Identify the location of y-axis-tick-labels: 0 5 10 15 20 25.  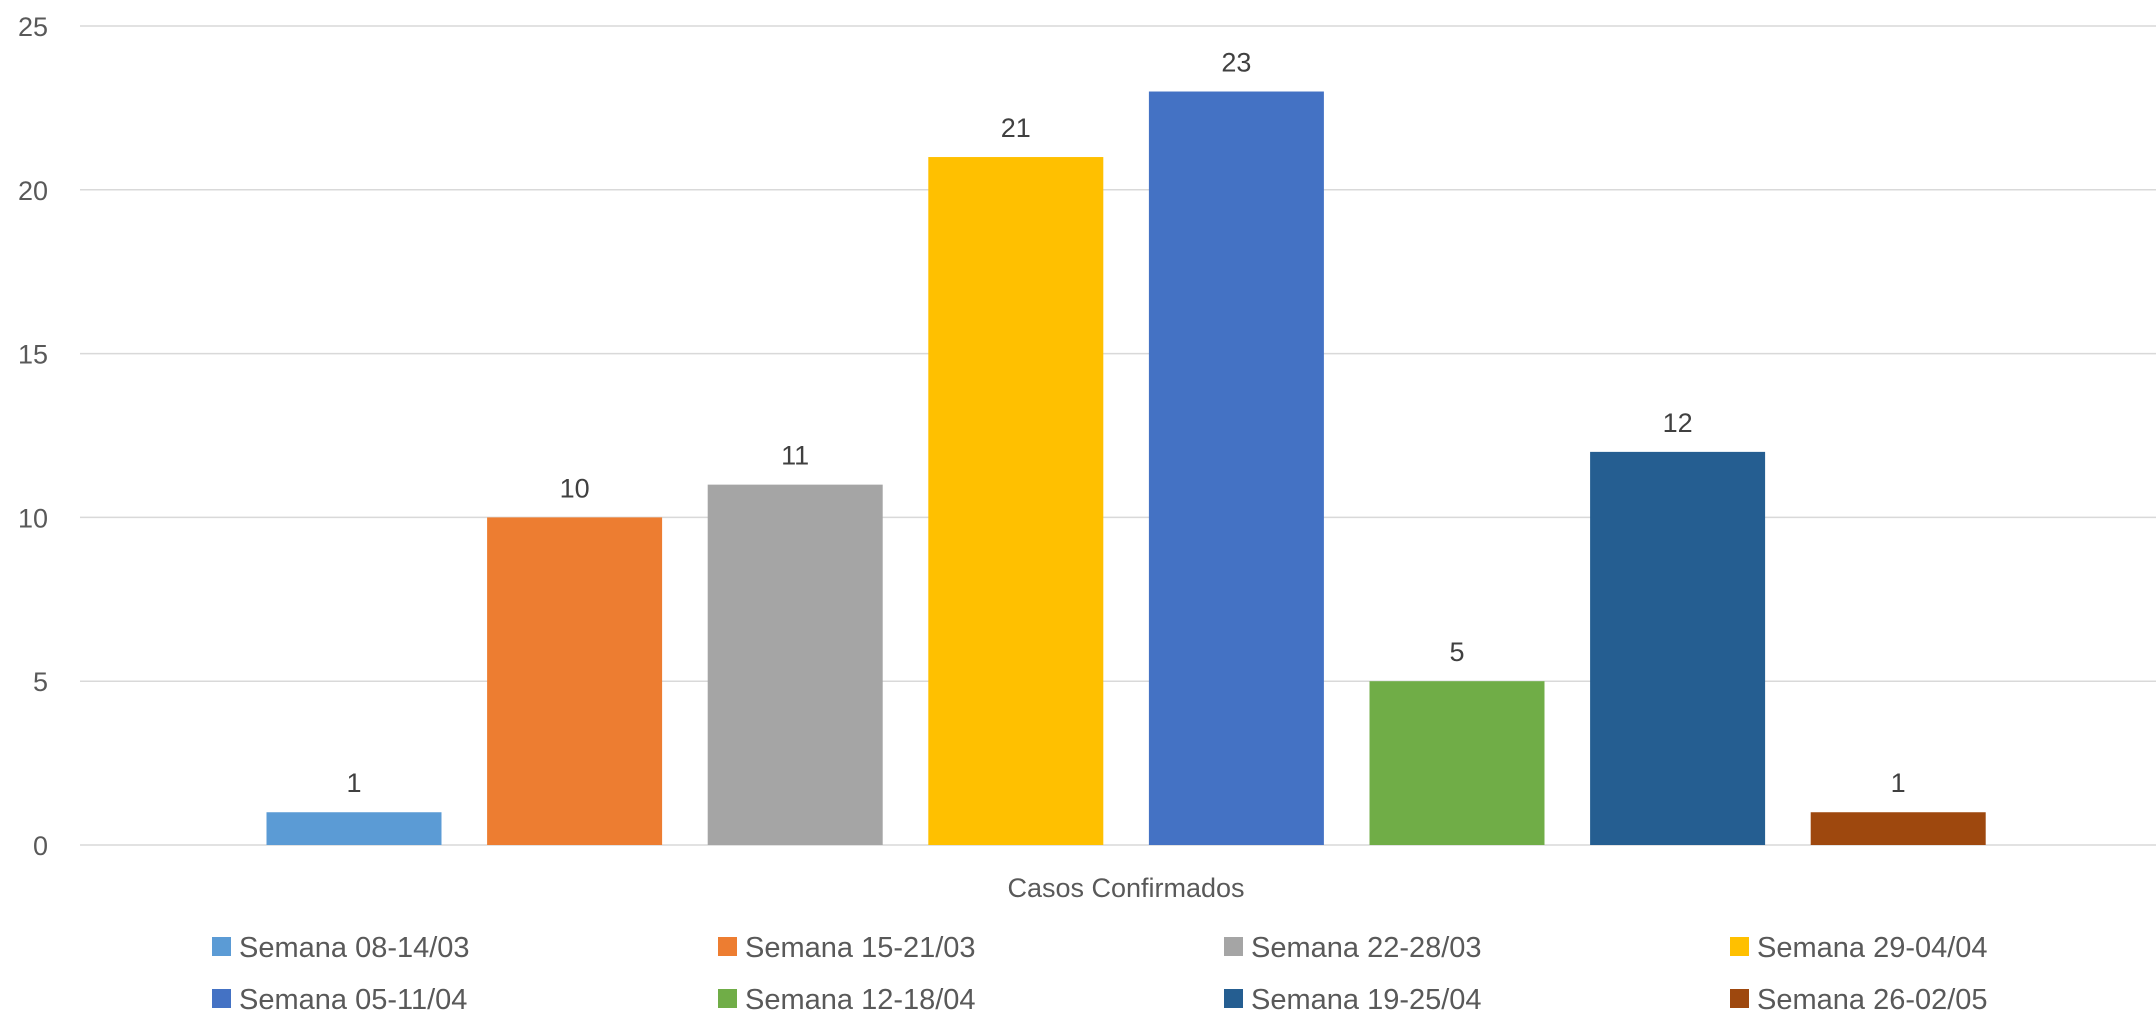
(33, 436).